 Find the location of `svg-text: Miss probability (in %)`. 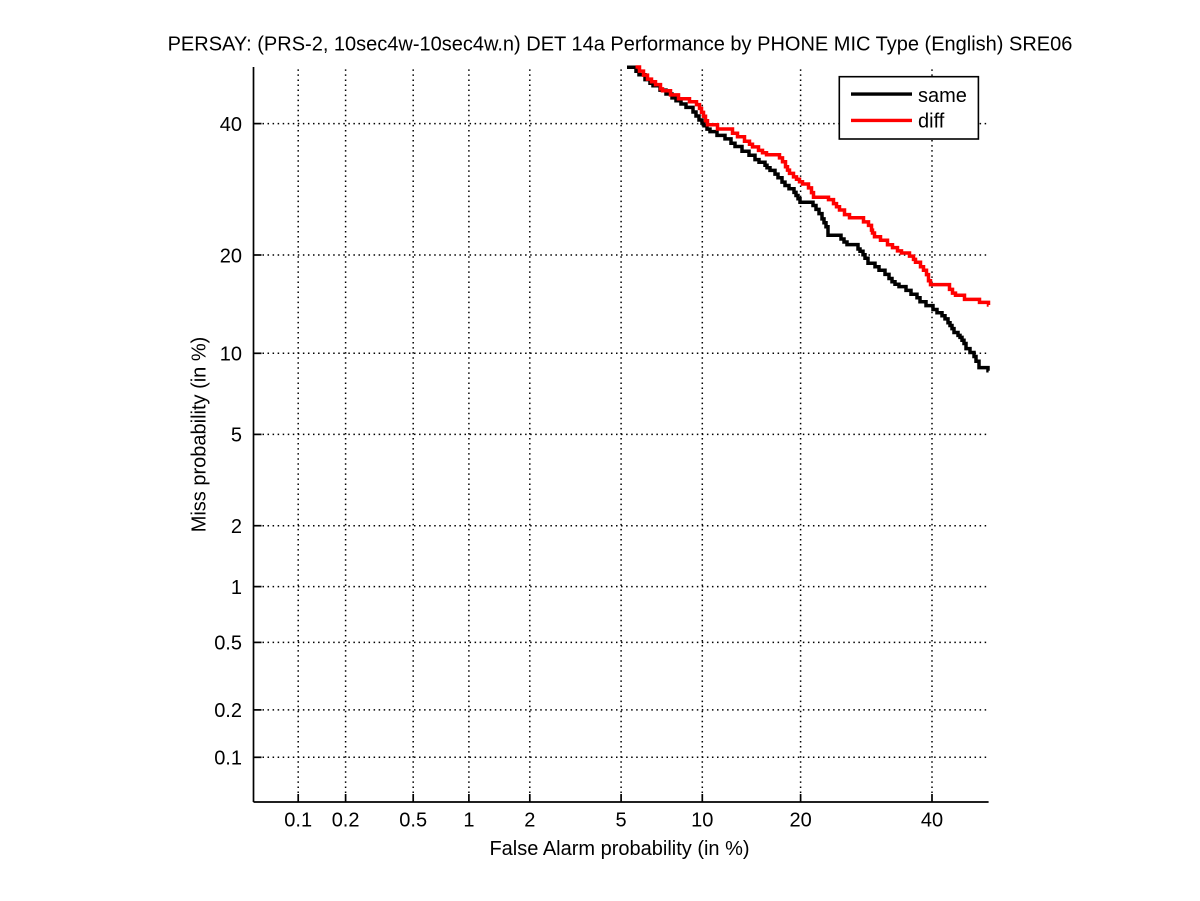

svg-text: Miss probability (in %) is located at coordinates (200, 435).